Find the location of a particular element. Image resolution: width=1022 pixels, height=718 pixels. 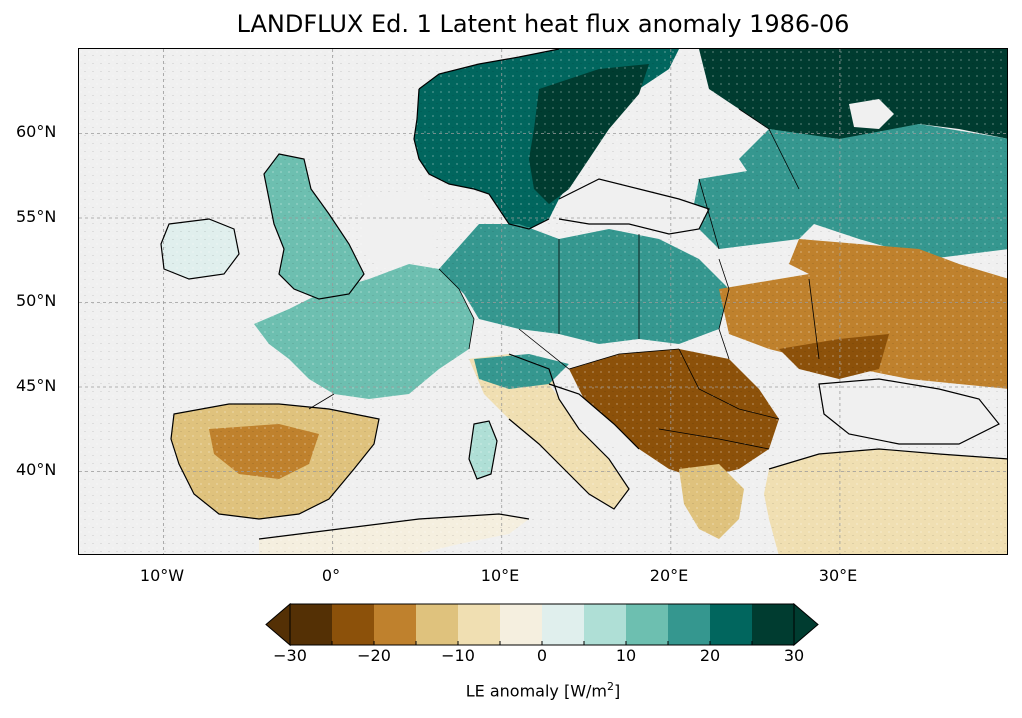

x-tick-label: 30°E is located at coordinates (838, 575).